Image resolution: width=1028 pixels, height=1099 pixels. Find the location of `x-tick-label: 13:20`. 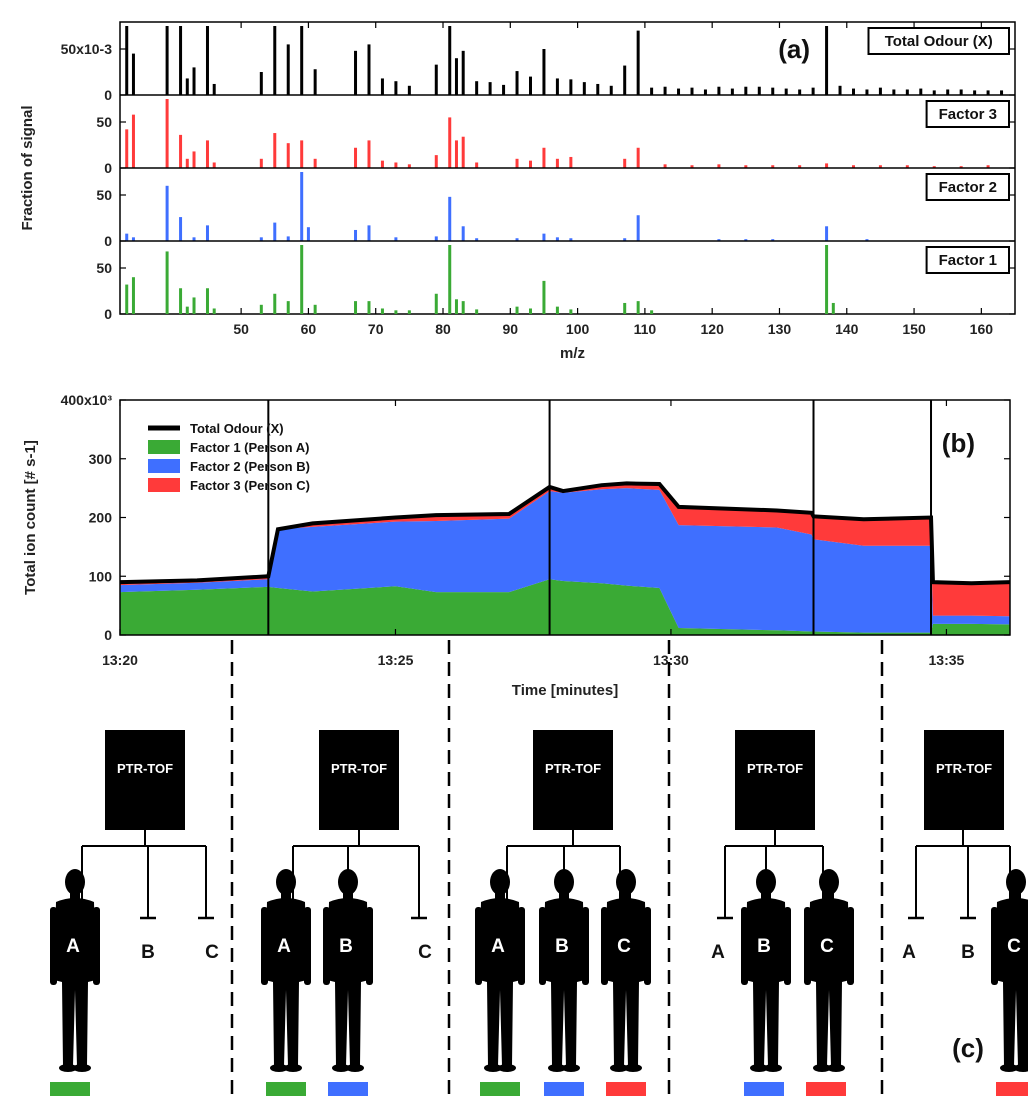

x-tick-label: 13:20 is located at coordinates (120, 660).